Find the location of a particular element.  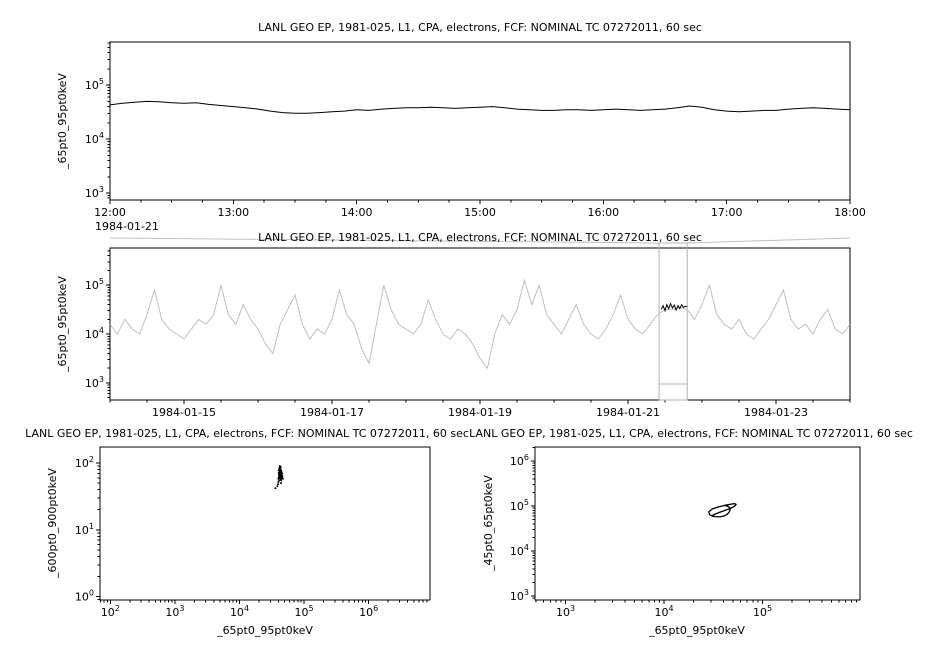

panel-top-ylabel: _65pt0_95pt0keV is located at coordinates (62, 121).